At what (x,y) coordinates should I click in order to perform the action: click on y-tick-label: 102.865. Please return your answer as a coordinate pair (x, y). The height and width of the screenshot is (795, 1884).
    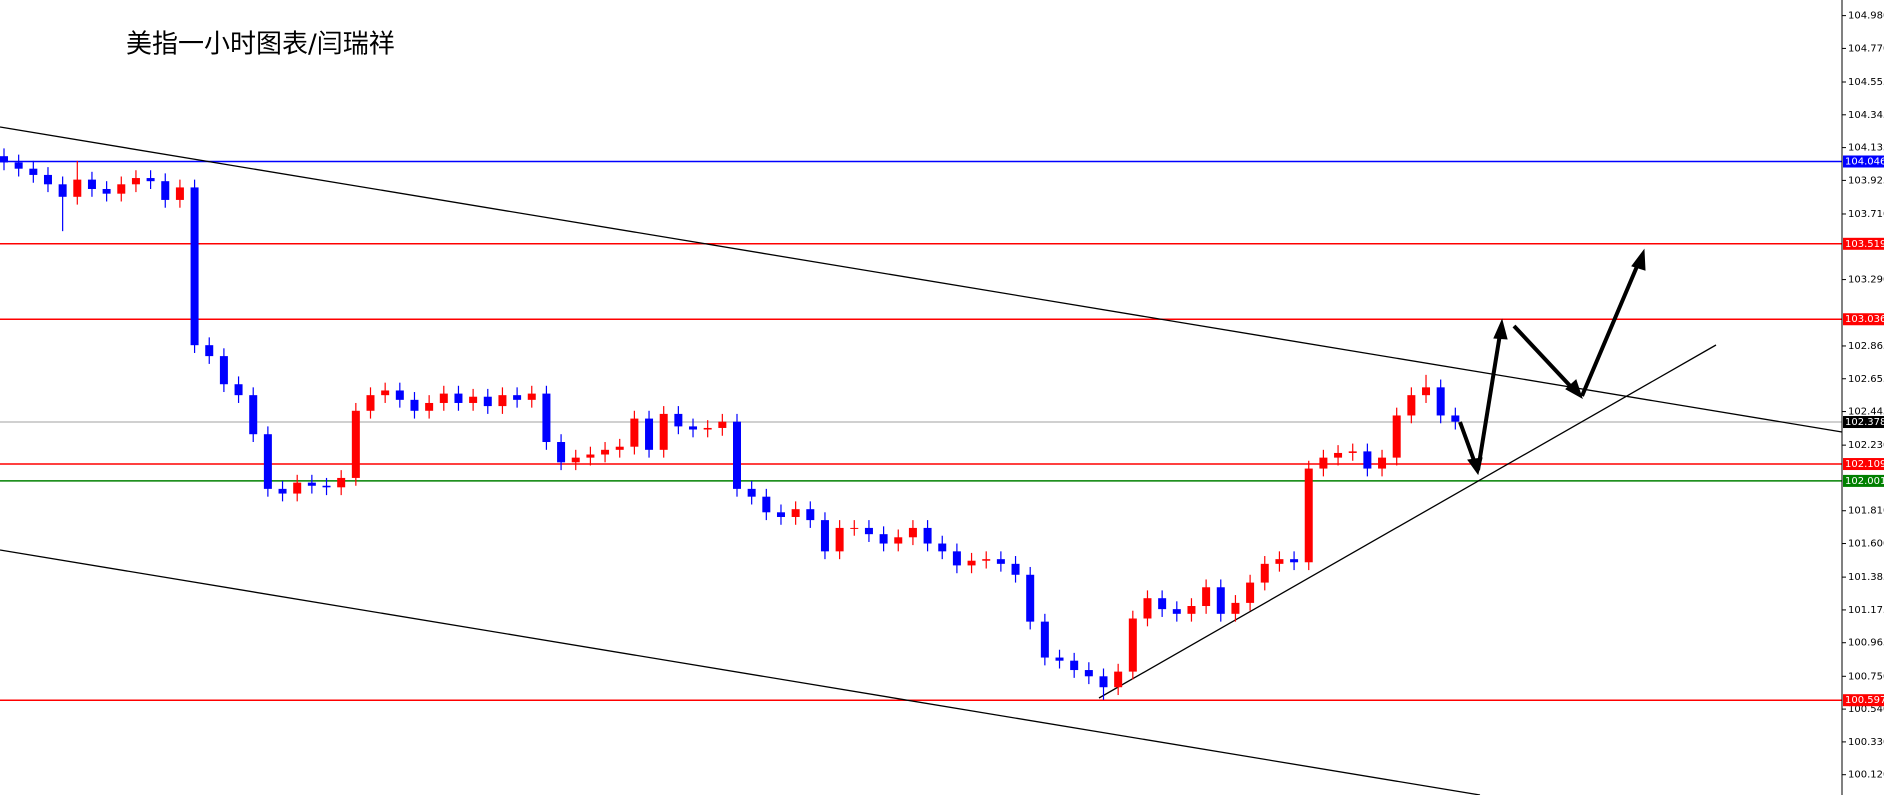
    Looking at the image, I should click on (1866, 346).